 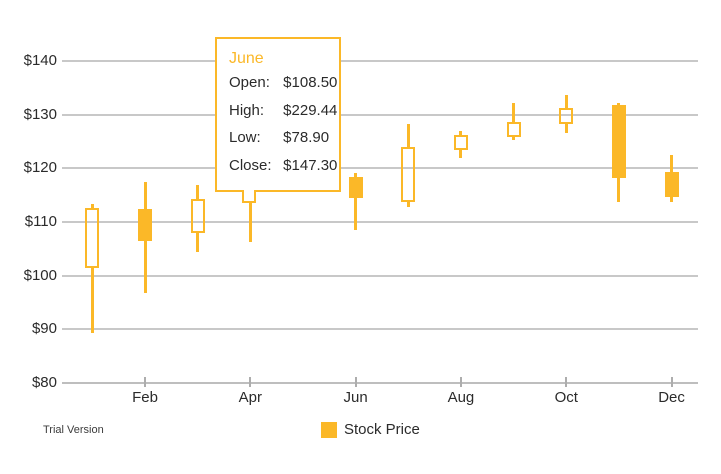 What do you see at coordinates (461, 397) in the screenshot?
I see `x-axis-label: Aug` at bounding box center [461, 397].